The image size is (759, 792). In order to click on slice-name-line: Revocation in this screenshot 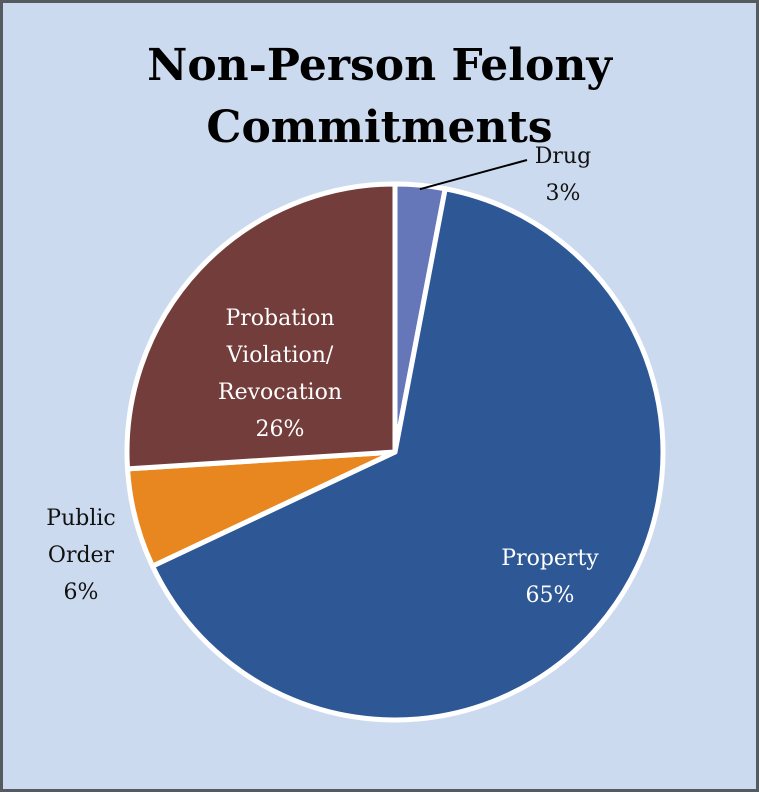, I will do `click(280, 392)`.